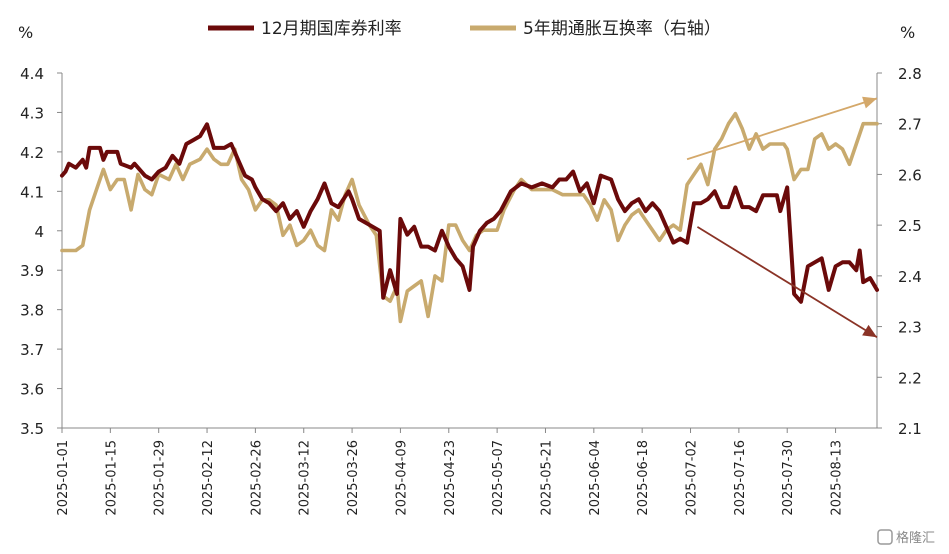 This screenshot has width=949, height=554. I want to click on watermark-text: 格隆汇, so click(915, 538).